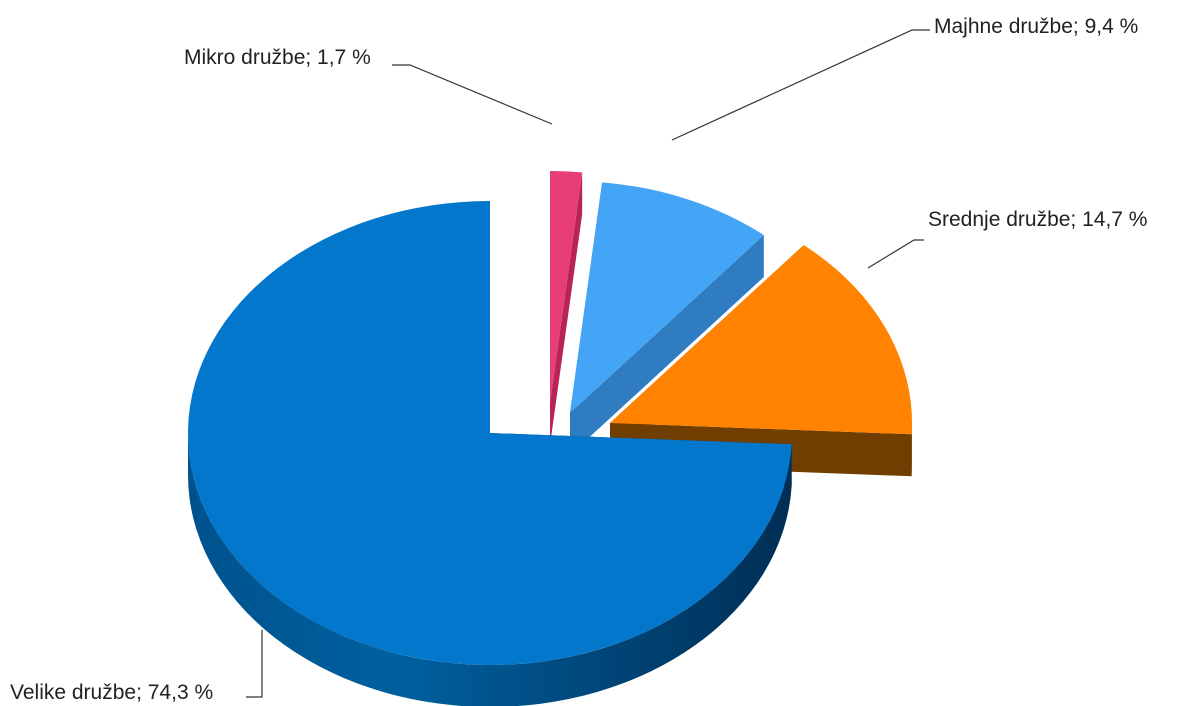  I want to click on pie-slice-mikro, so click(566, 308).